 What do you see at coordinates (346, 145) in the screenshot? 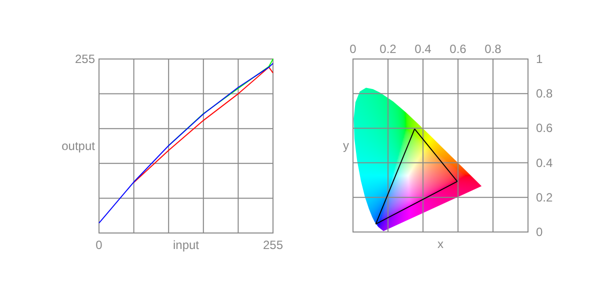
I see `y-axis-title: y` at bounding box center [346, 145].